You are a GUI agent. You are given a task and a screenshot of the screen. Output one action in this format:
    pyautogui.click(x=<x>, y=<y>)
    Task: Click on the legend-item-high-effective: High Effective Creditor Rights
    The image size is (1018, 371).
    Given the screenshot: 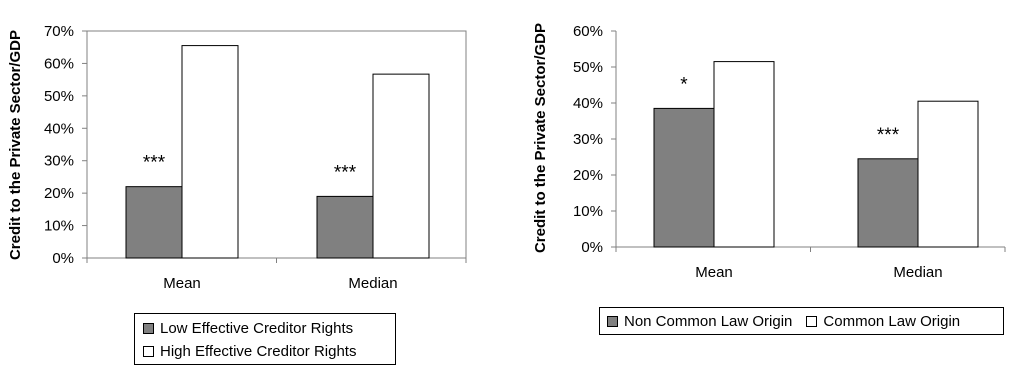 What is the action you would take?
    pyautogui.click(x=269, y=351)
    